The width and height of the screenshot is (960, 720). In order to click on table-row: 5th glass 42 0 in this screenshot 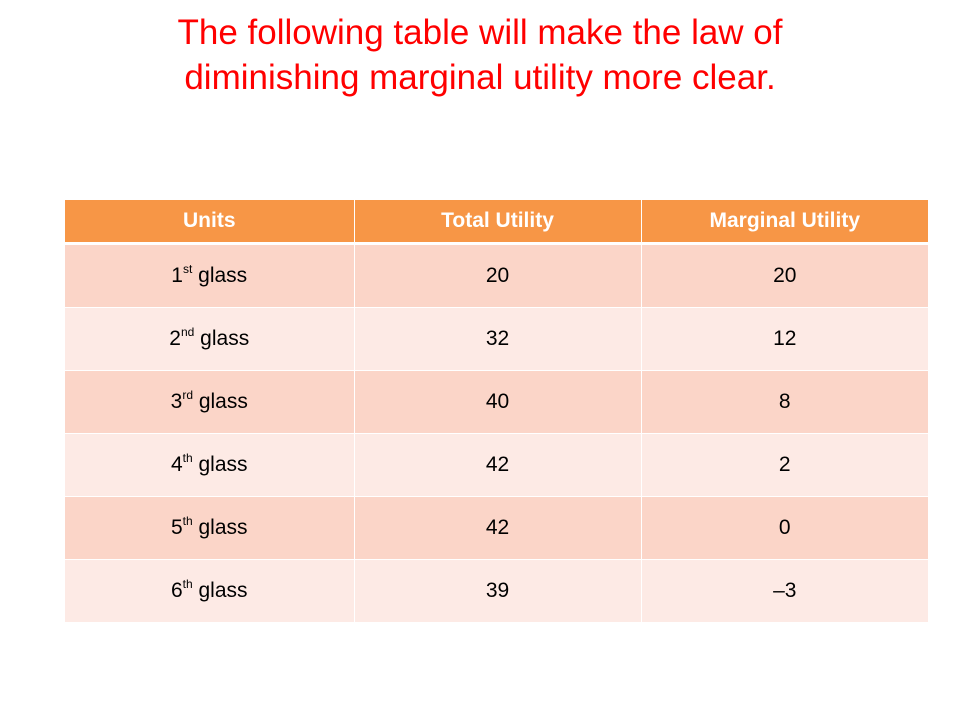, I will do `click(496, 528)`.